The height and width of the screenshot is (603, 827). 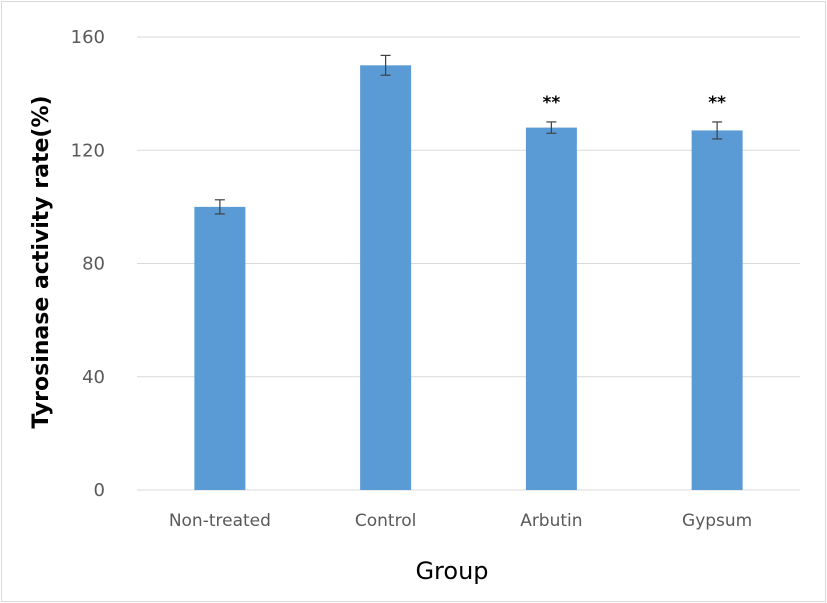 I want to click on x-tick-label: Arbutin, so click(x=551, y=521).